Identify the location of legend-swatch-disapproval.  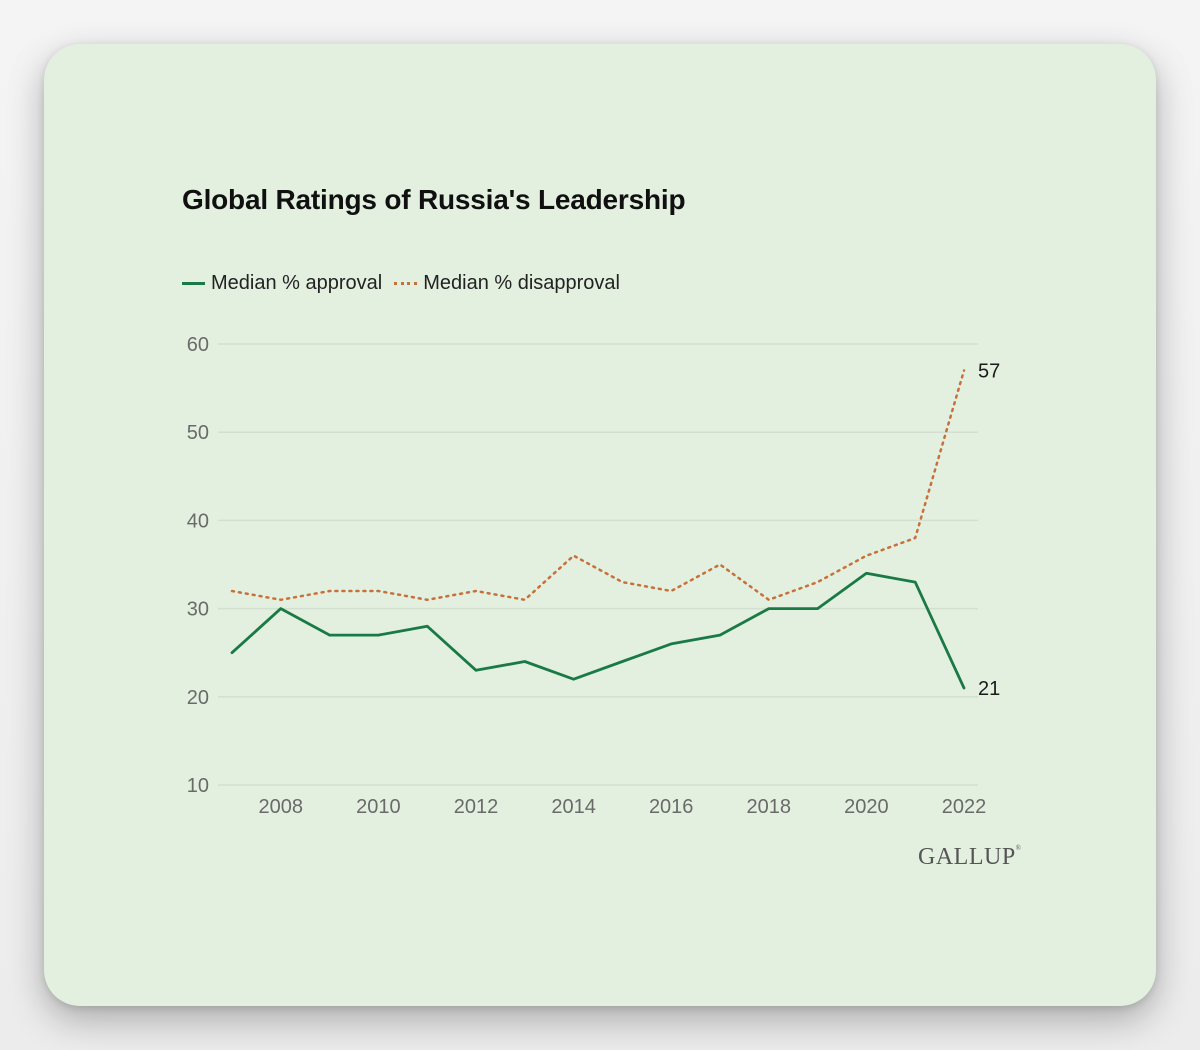
(406, 283).